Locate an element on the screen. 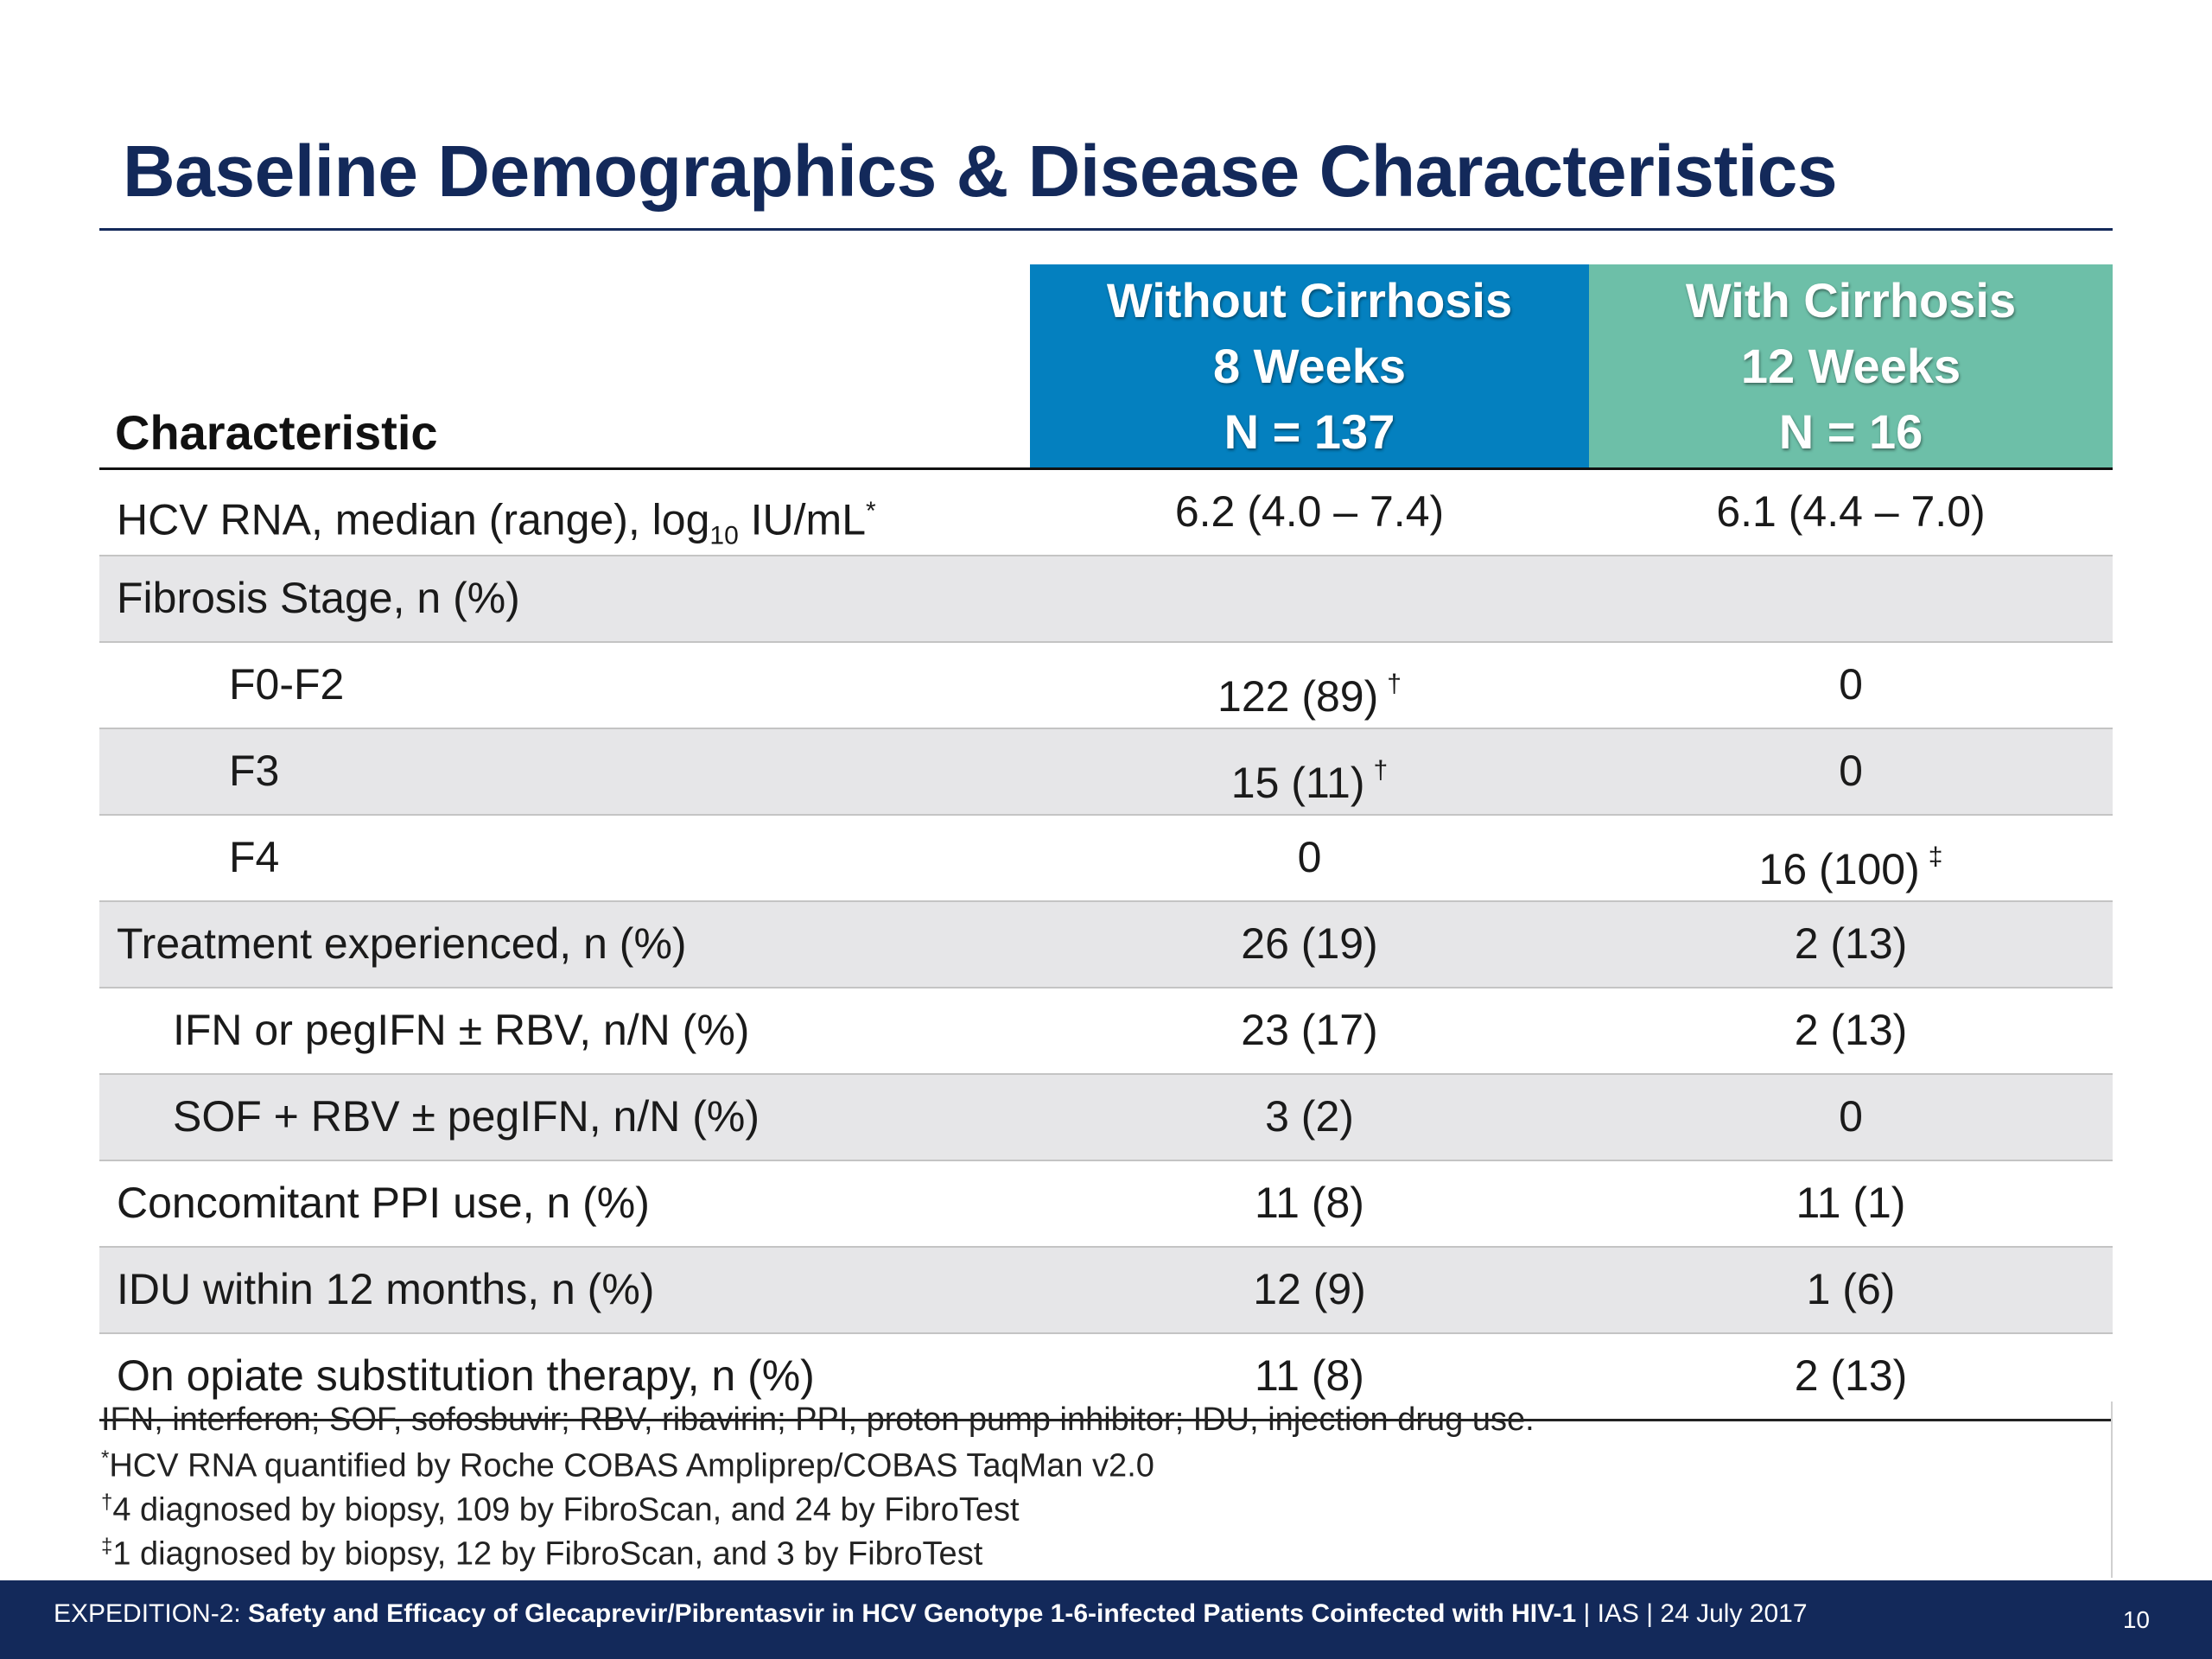 Image resolution: width=2212 pixels, height=1659 pixels. without-cirrhosis-value: 23 (17) is located at coordinates (1309, 1030).